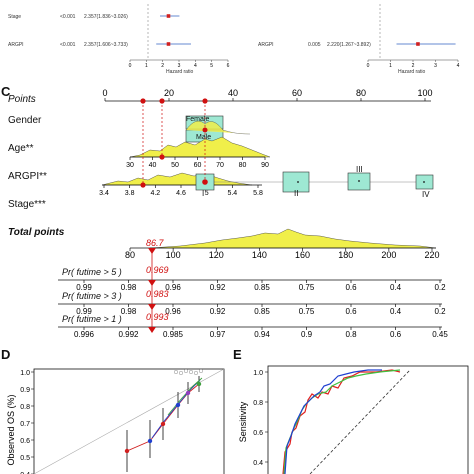 Image resolution: width=474 pixels, height=474 pixels. I want to click on pr1-ticks-label: 0.45, so click(440, 334).